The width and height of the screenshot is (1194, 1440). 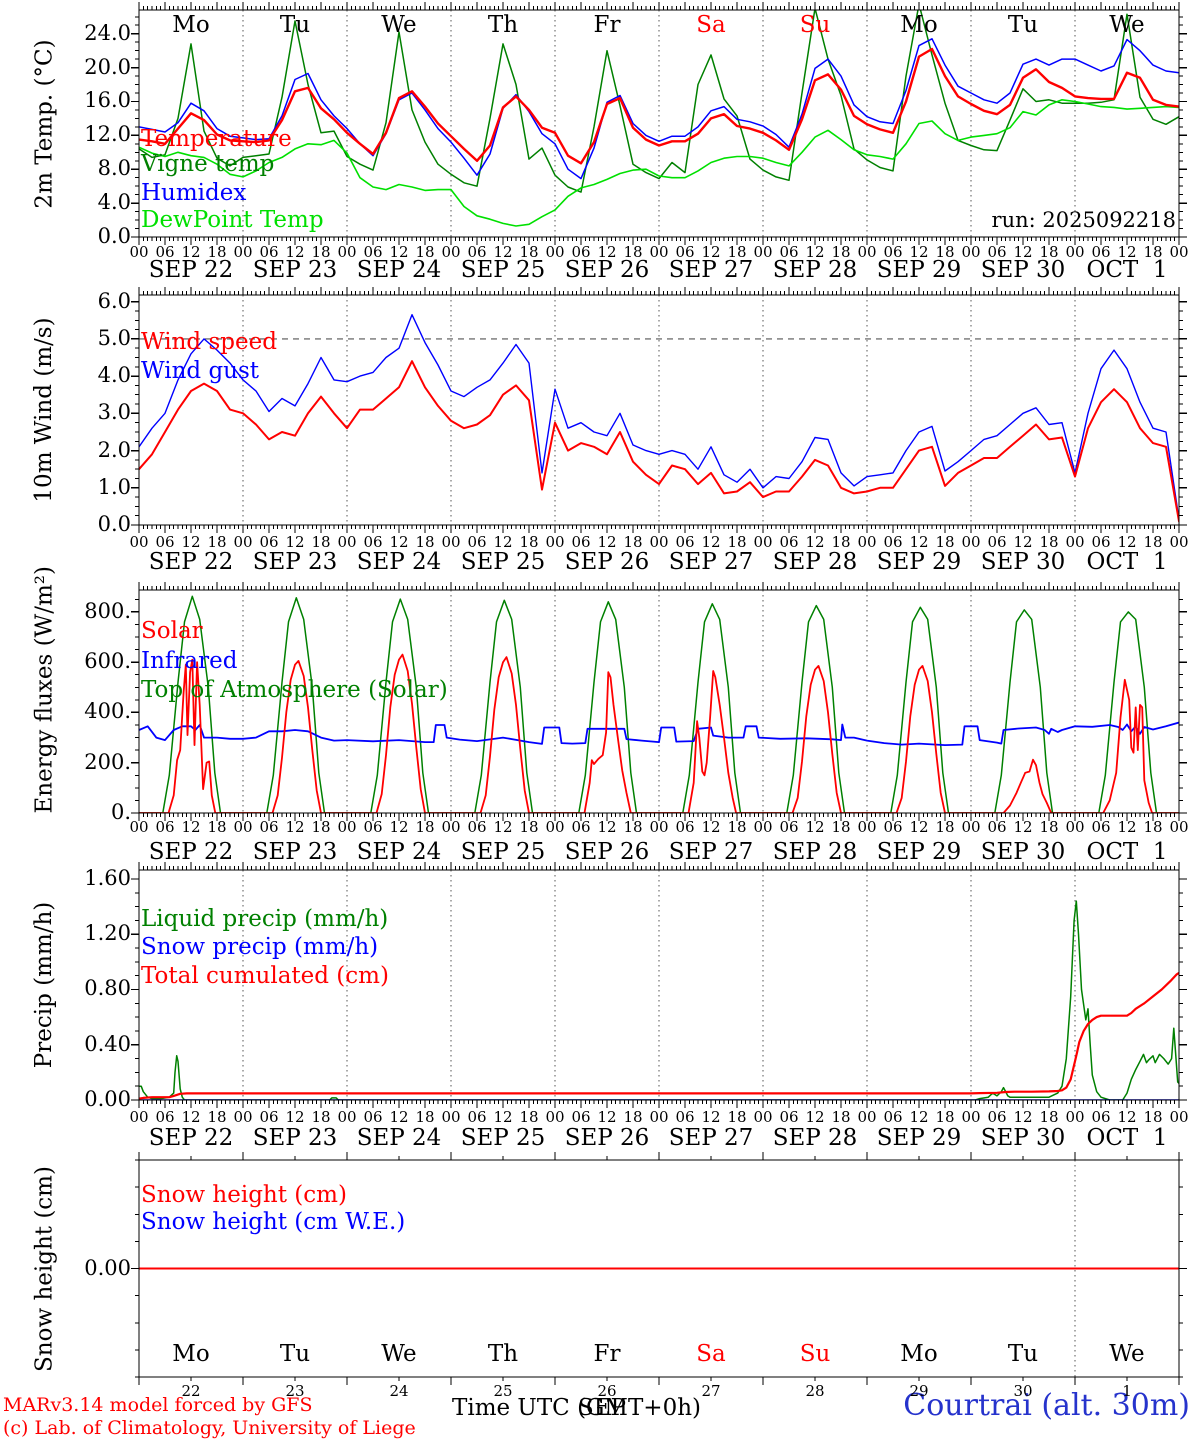 What do you see at coordinates (244, 1195) in the screenshot?
I see `legend-snow-height: Snow height (cm)` at bounding box center [244, 1195].